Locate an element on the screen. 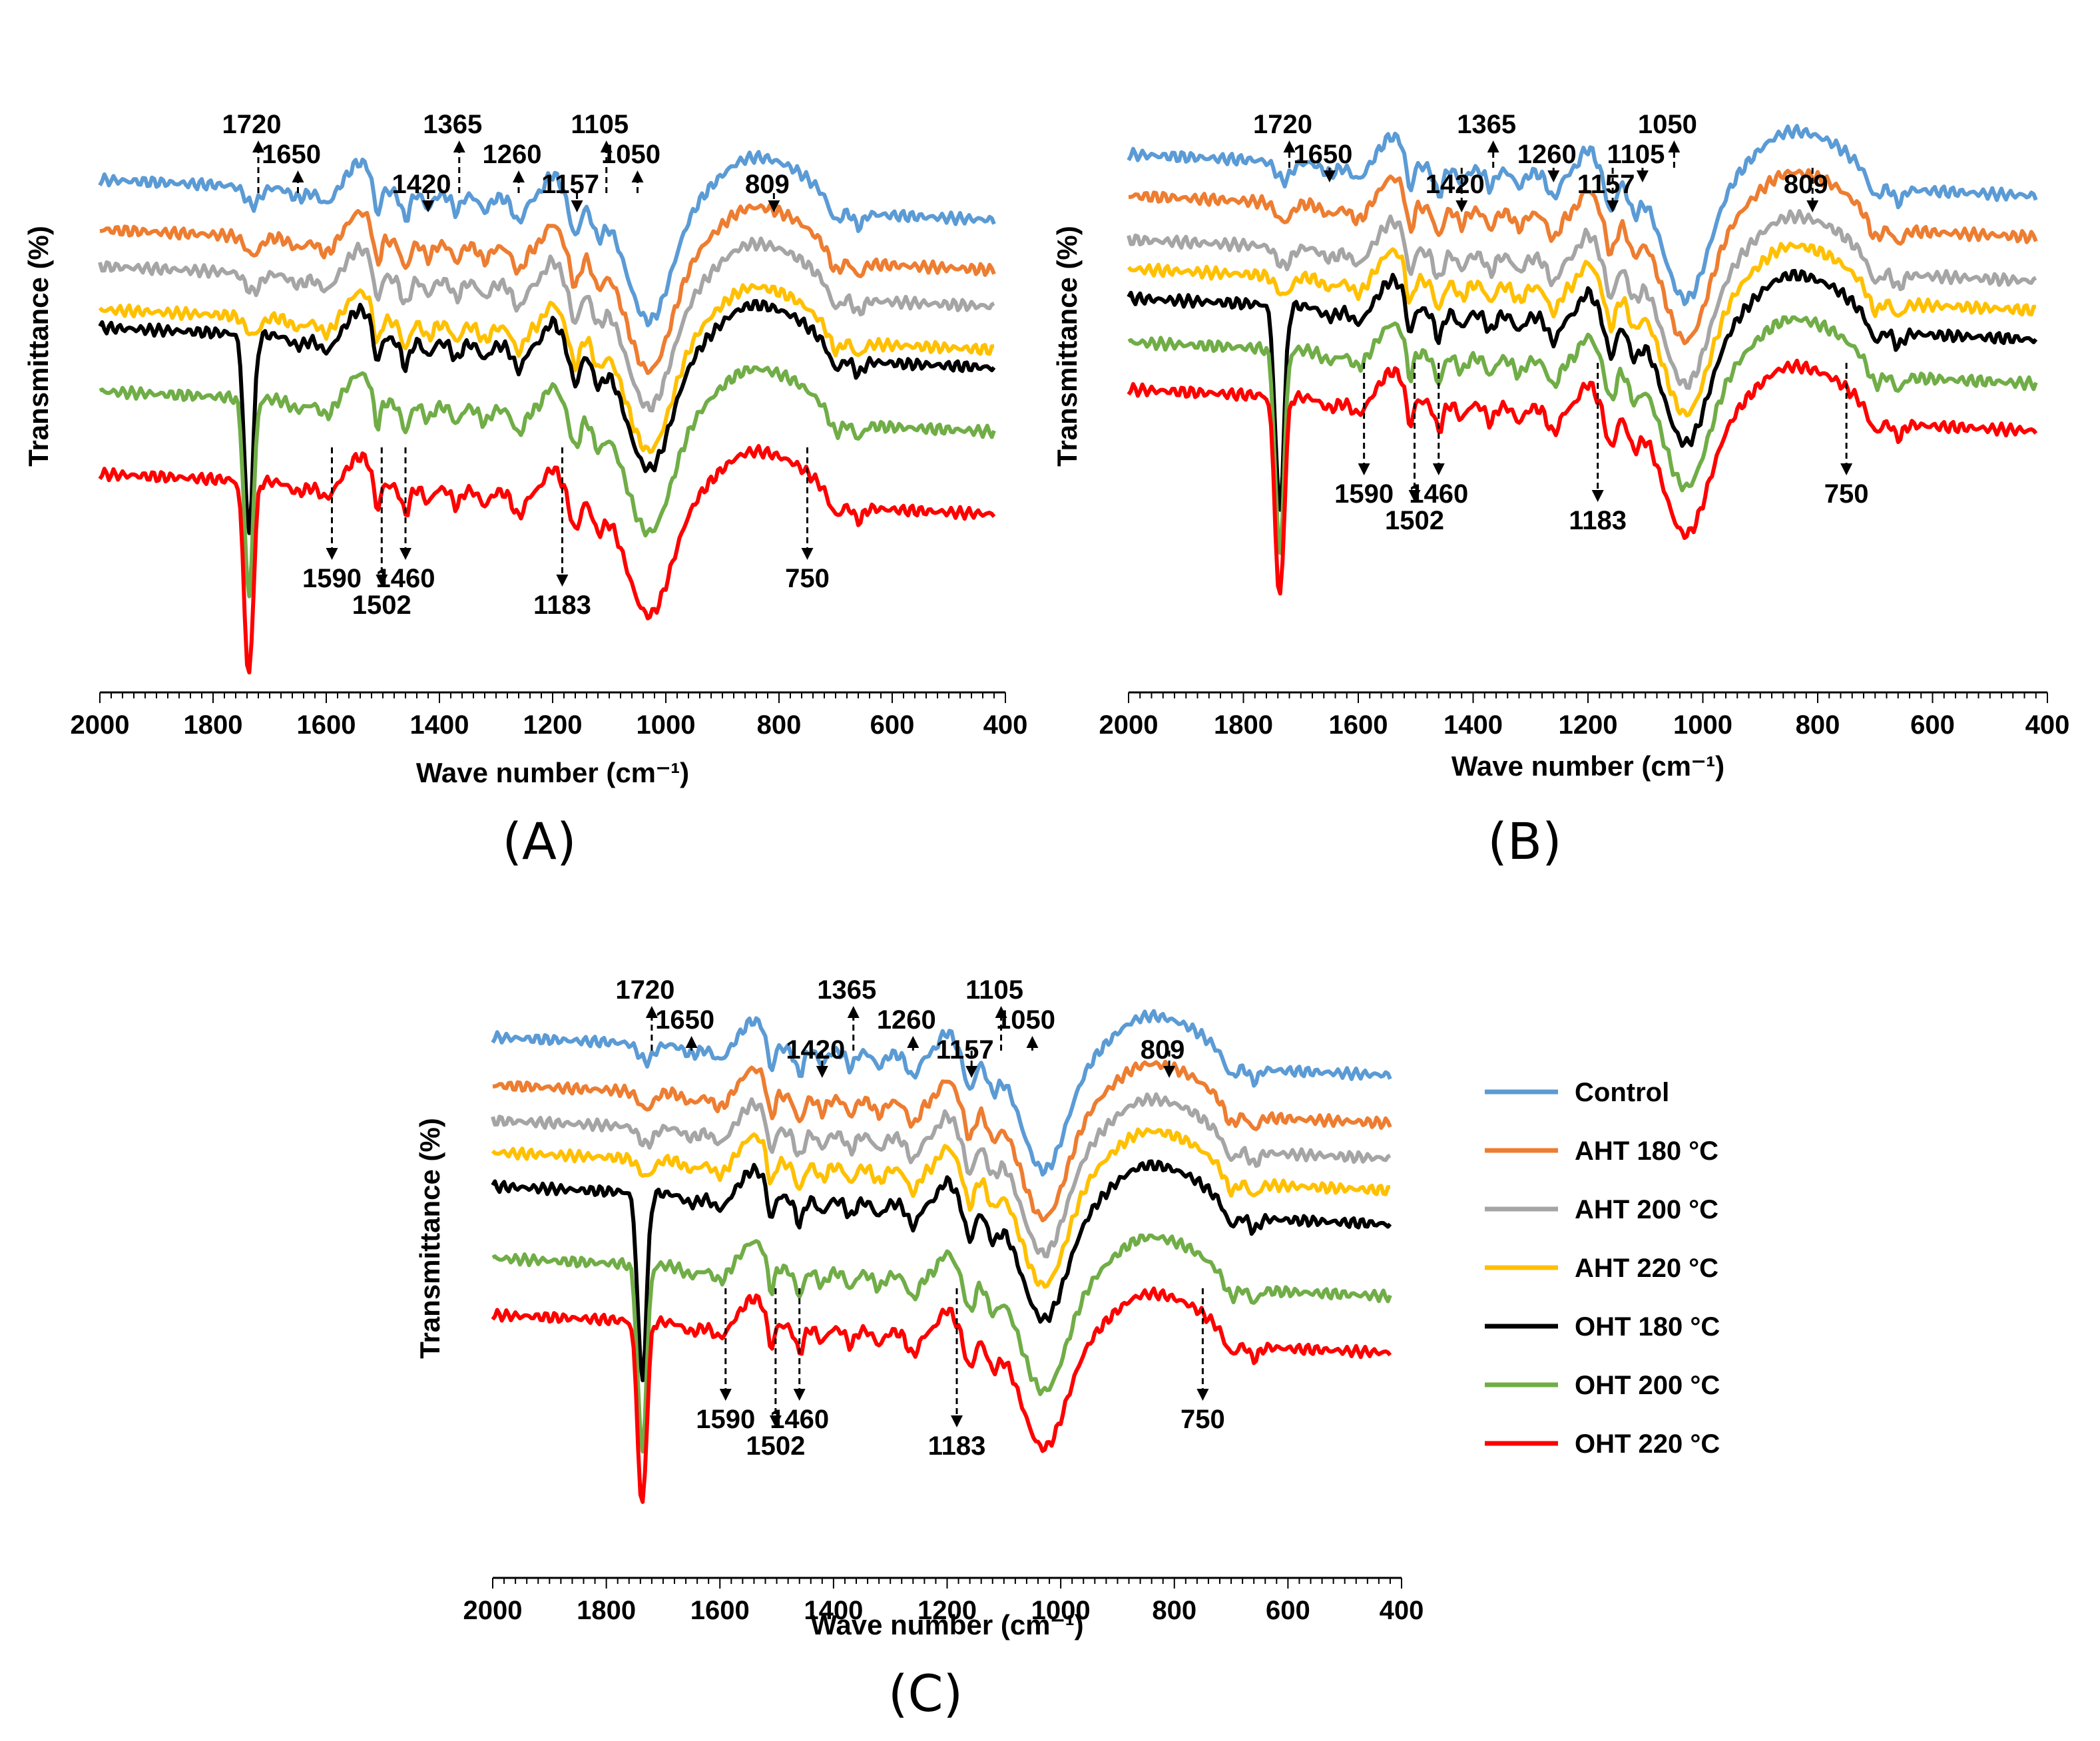 The width and height of the screenshot is (2100, 1741). series-line-aht-180-c is located at coordinates (1583, 257).